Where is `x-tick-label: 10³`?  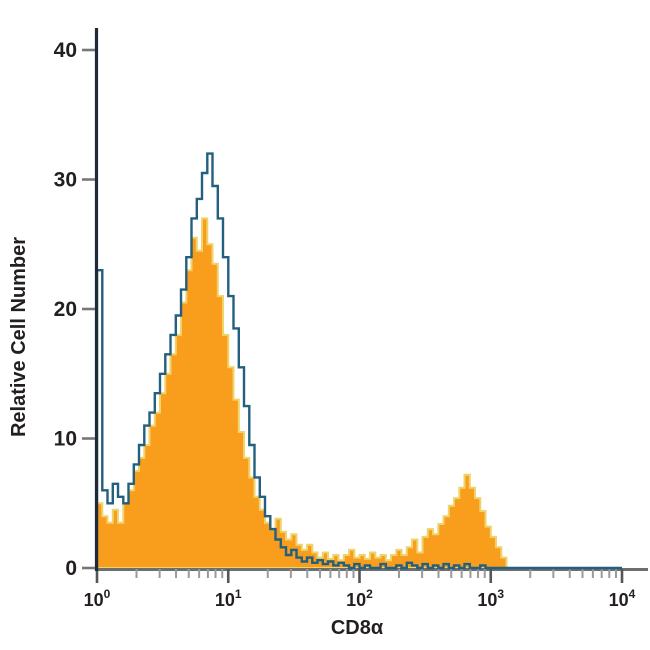
x-tick-label: 10³ is located at coordinates (490, 598).